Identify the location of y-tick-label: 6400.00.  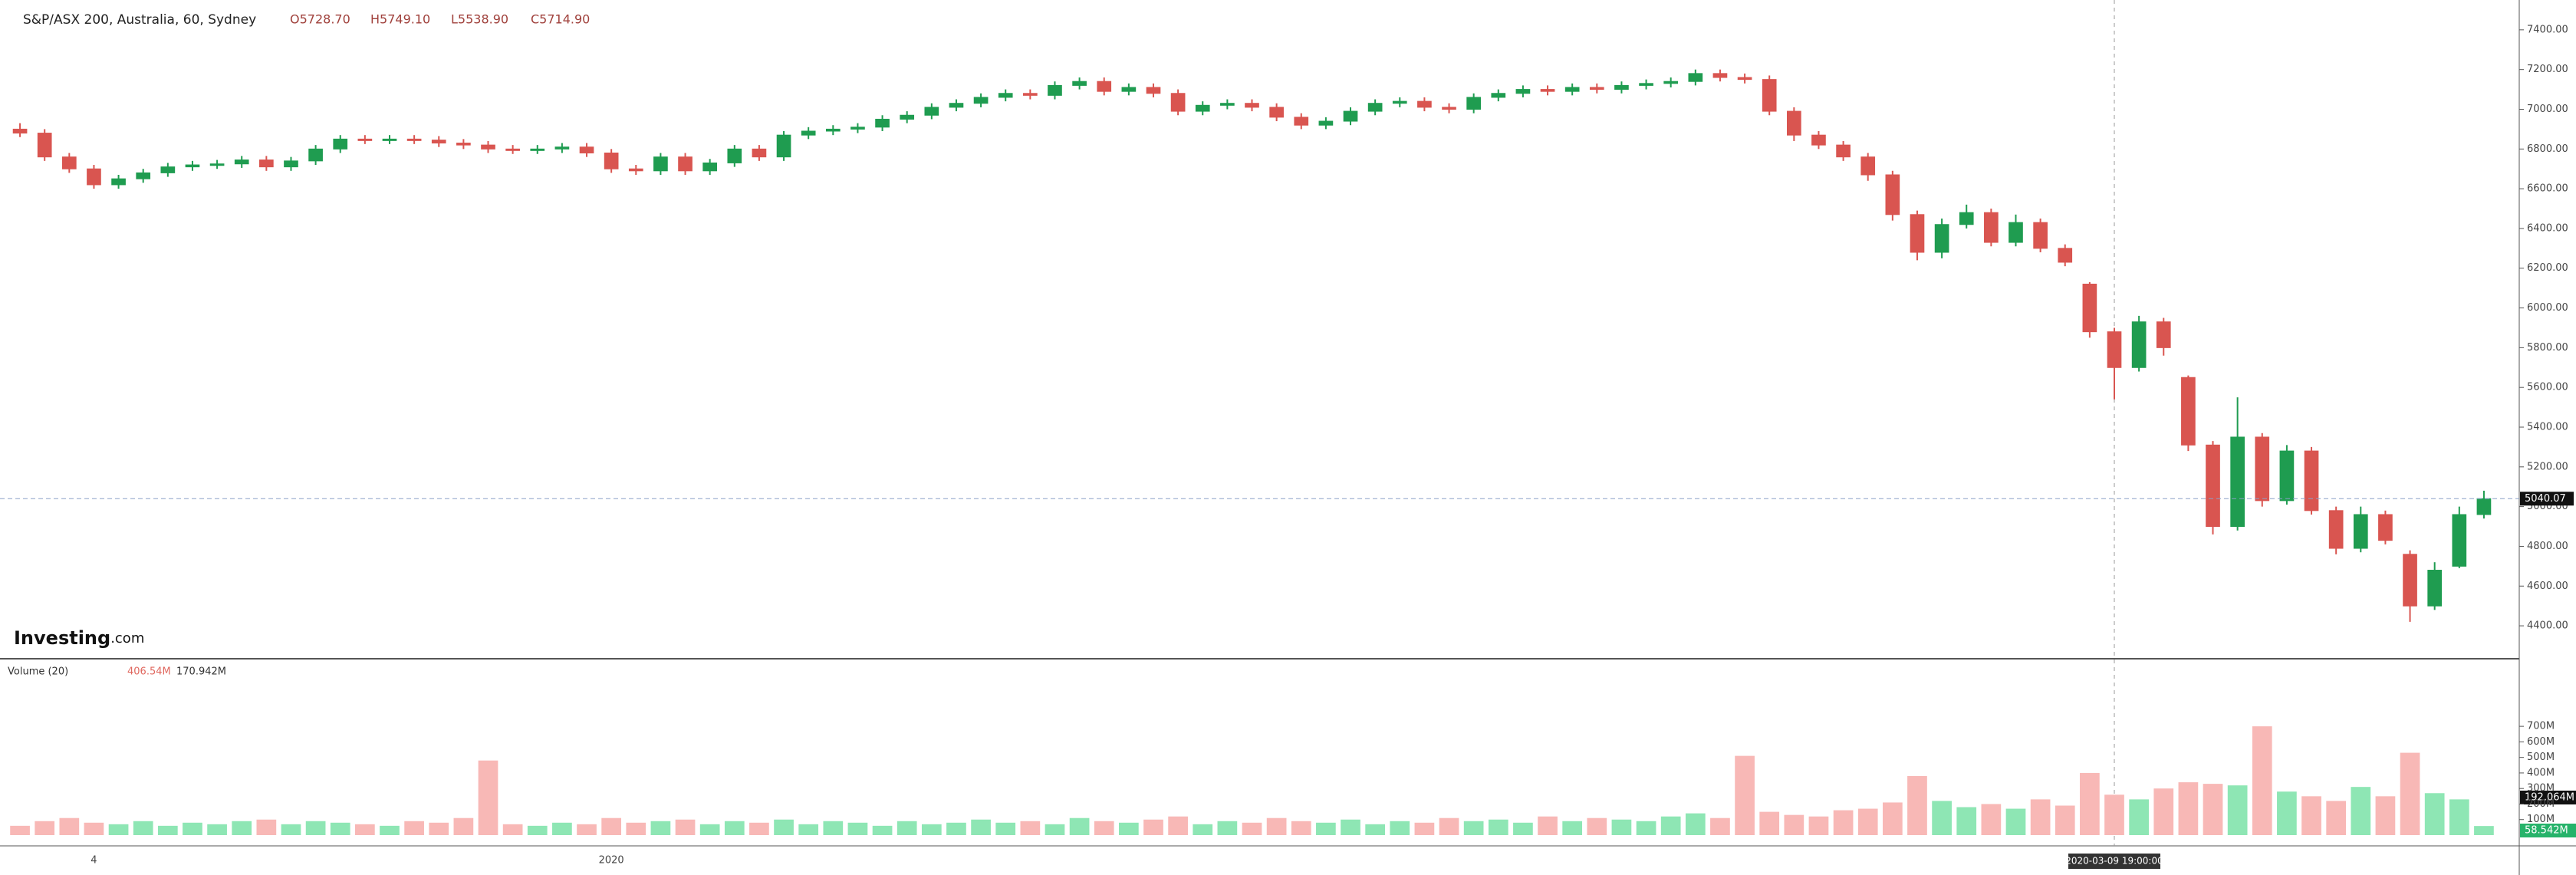
(2547, 228).